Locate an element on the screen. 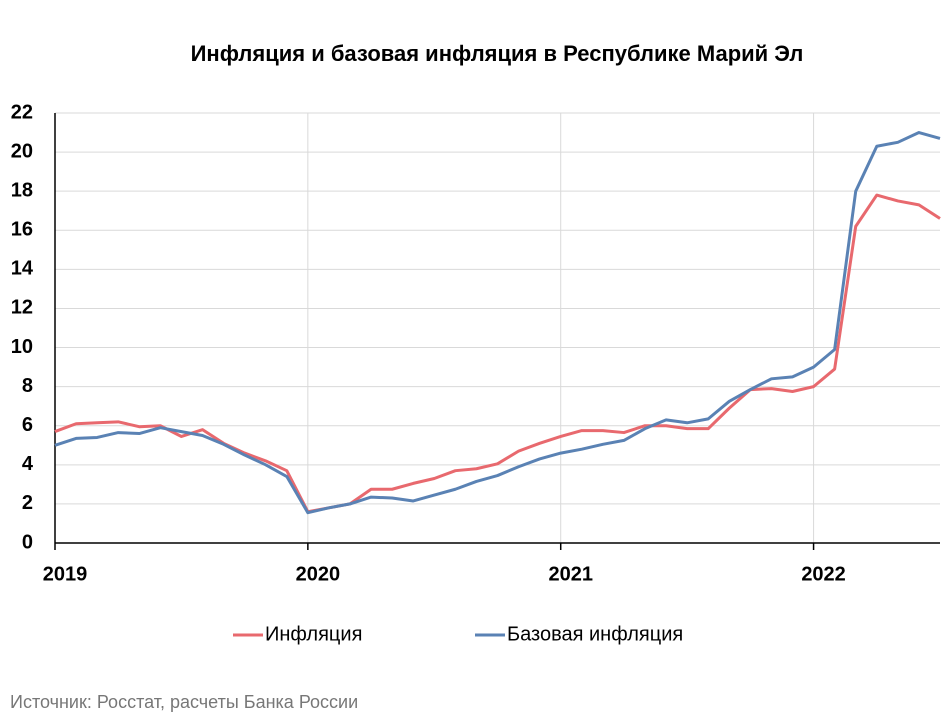 This screenshot has width=950, height=713. y-tick-label: 20 is located at coordinates (22, 151).